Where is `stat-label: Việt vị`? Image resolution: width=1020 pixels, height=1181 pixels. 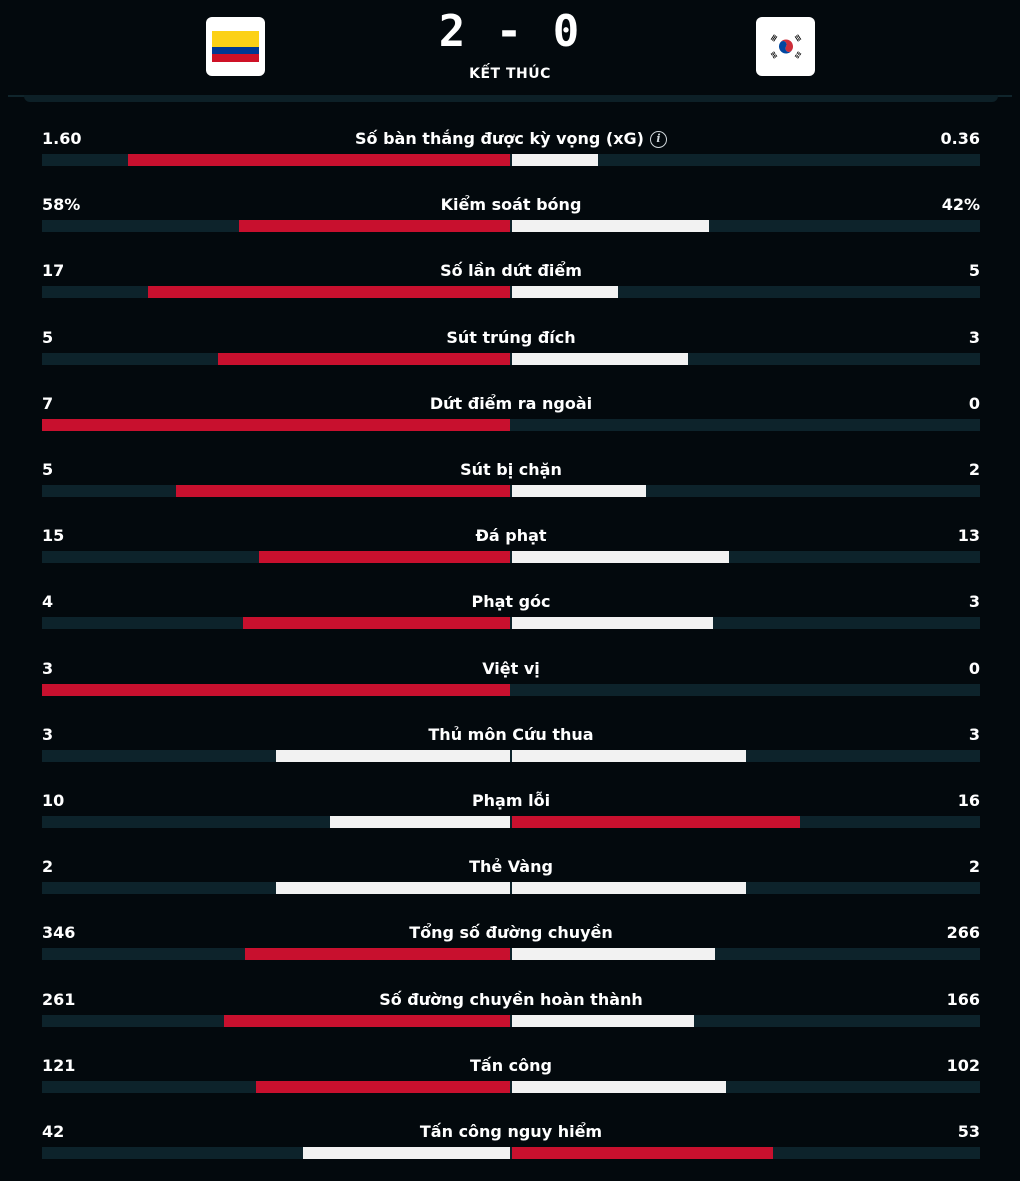
stat-label: Việt vị is located at coordinates (511, 669).